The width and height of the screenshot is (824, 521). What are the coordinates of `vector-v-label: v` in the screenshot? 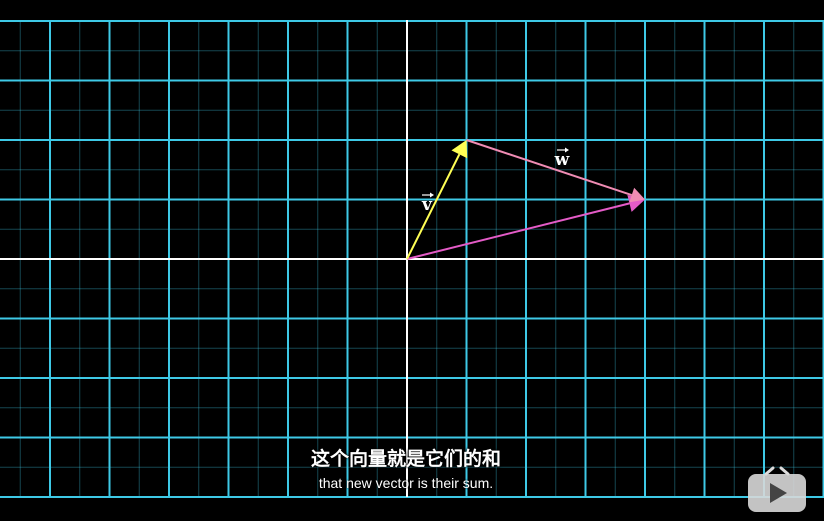 It's located at (427, 203).